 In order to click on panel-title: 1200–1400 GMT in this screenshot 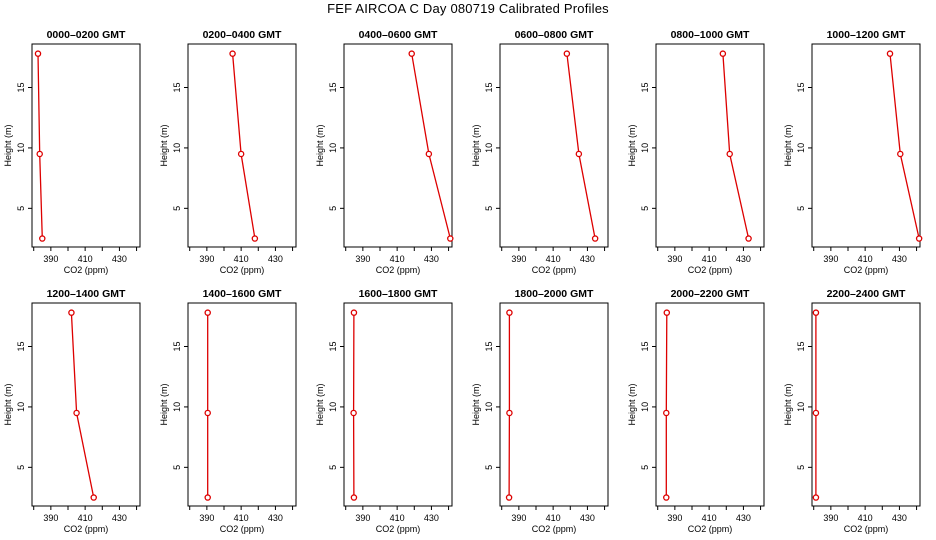, I will do `click(86, 294)`.